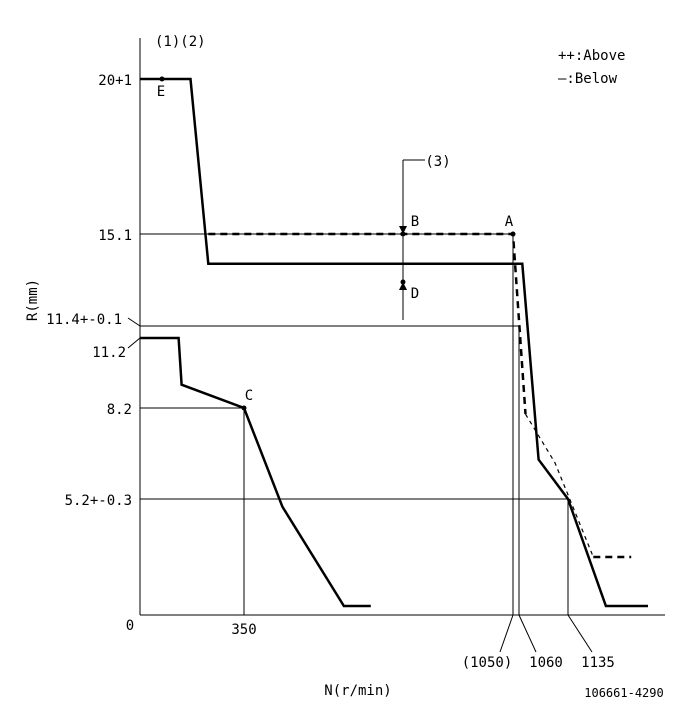  What do you see at coordinates (244, 408) in the screenshot?
I see `marker-c` at bounding box center [244, 408].